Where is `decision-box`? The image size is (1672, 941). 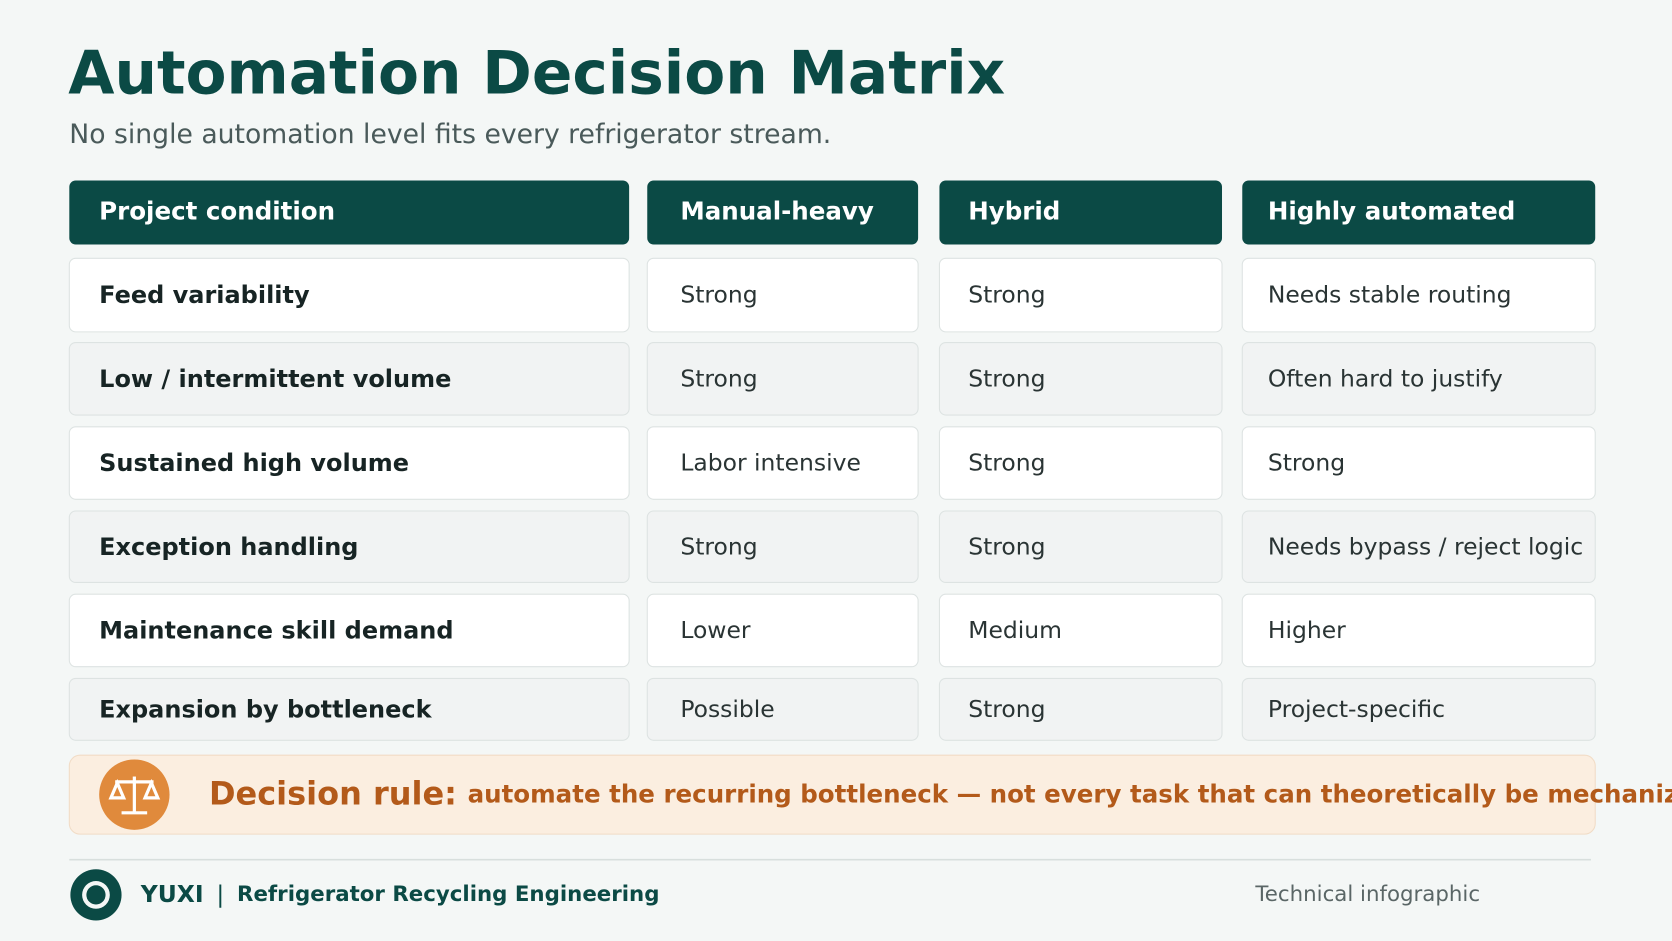
decision-box is located at coordinates (832, 794).